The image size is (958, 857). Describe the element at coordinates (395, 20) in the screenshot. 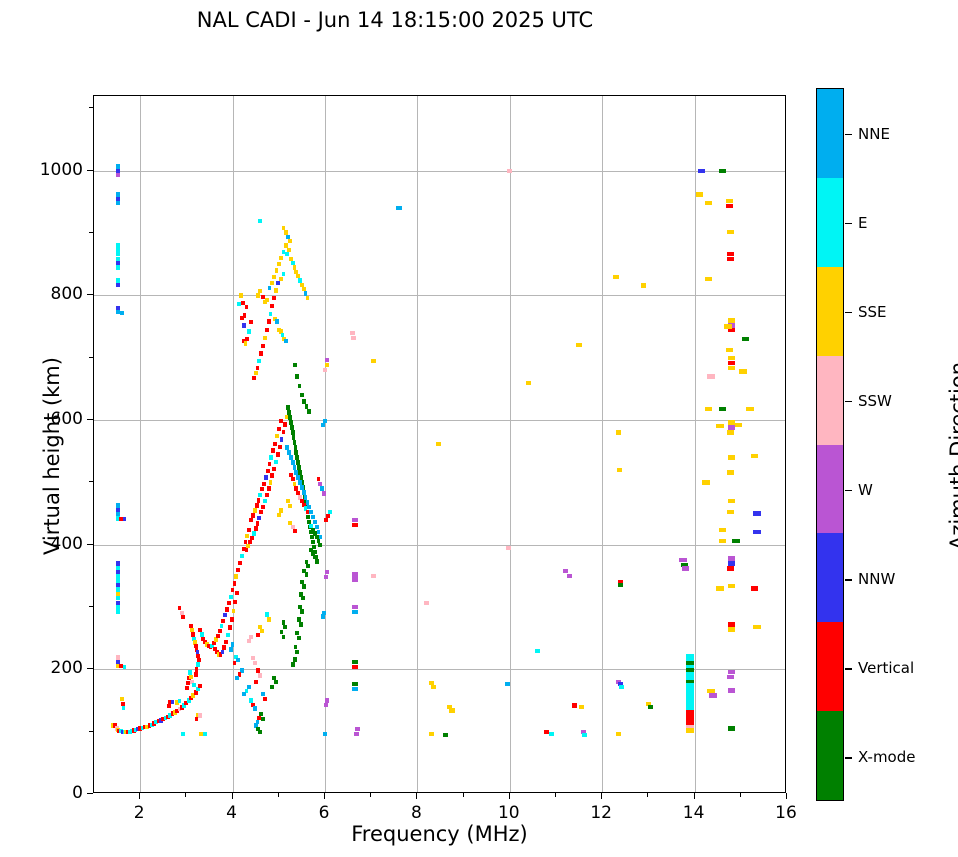

I see `page-title: NAL CADI - Jun 14 18:15:00 2025 UTC` at that location.